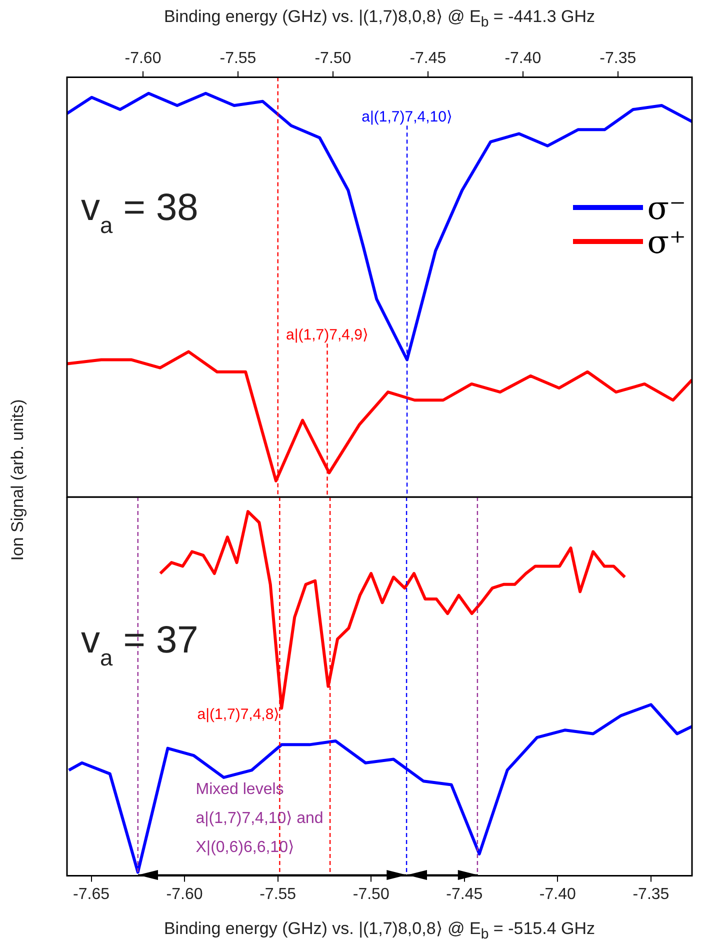  I want to click on annotation: a|(1,7)7,4,9⟩, so click(327, 335).